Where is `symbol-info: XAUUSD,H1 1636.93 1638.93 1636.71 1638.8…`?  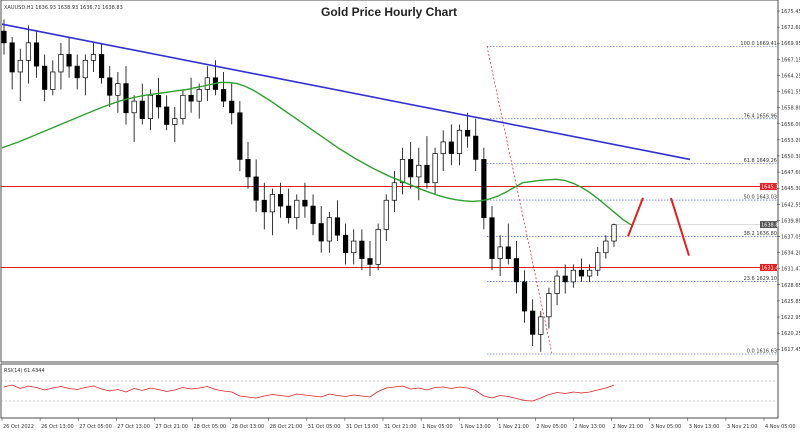
symbol-info: XAUUSD,H1 1636.93 1638.93 1636.71 1638.8… is located at coordinates (63, 8).